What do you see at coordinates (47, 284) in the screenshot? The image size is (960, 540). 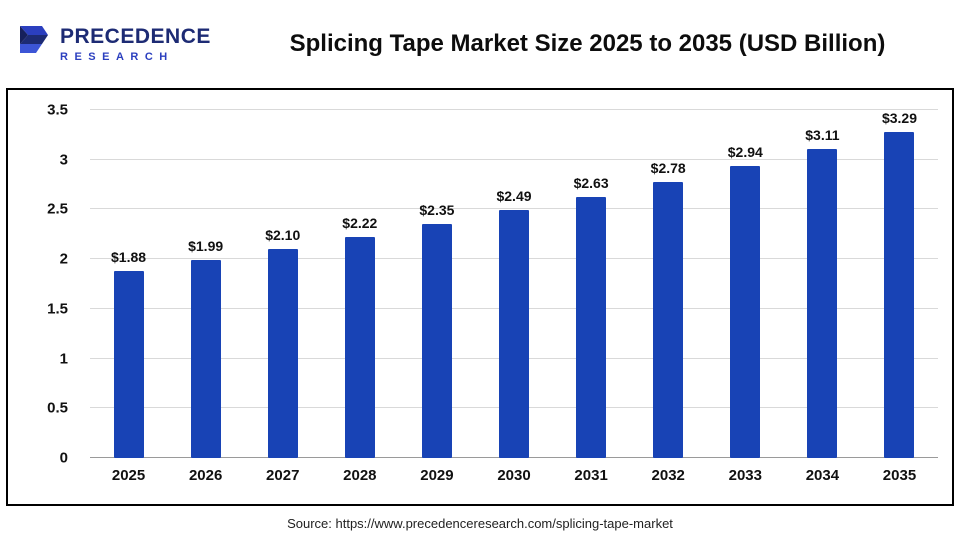 I see `y-axis: 0 0.5 1 1.5 2 2.5 3 3.5` at bounding box center [47, 284].